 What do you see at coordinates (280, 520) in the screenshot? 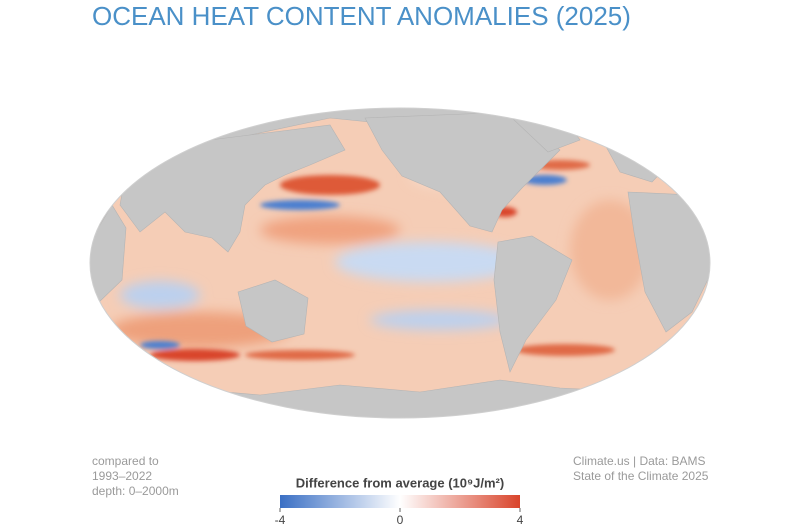
I see `colorbar-tick-label: -4` at bounding box center [280, 520].